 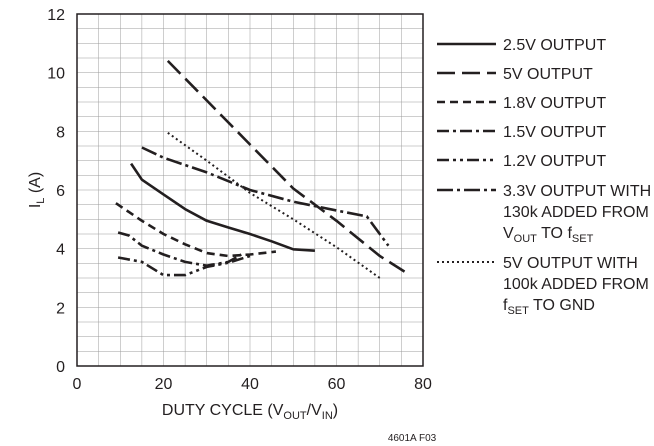 What do you see at coordinates (56, 15) in the screenshot?
I see `y-tick-label: 12` at bounding box center [56, 15].